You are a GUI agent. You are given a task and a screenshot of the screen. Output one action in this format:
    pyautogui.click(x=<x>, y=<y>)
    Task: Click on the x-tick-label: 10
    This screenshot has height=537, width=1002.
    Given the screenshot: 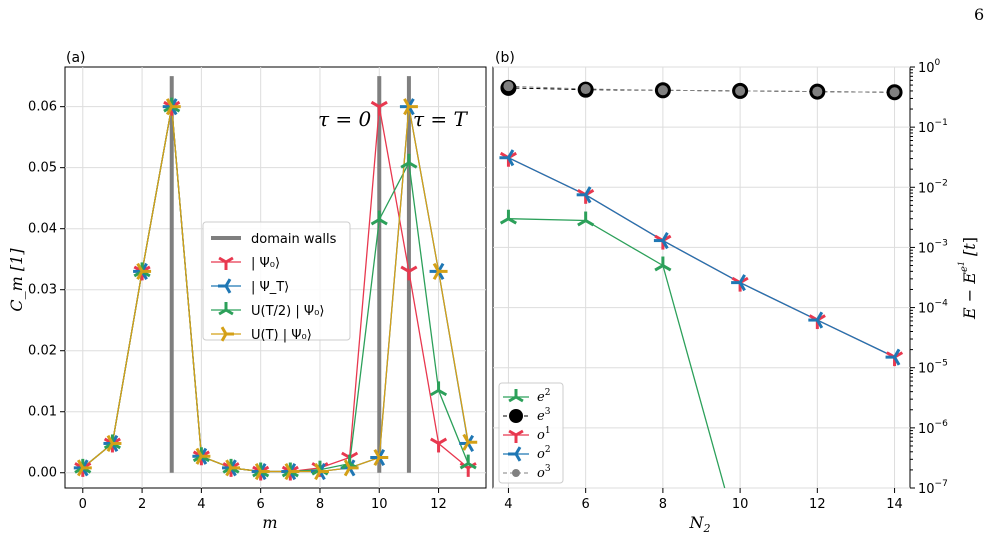 What is the action you would take?
    pyautogui.click(x=740, y=504)
    